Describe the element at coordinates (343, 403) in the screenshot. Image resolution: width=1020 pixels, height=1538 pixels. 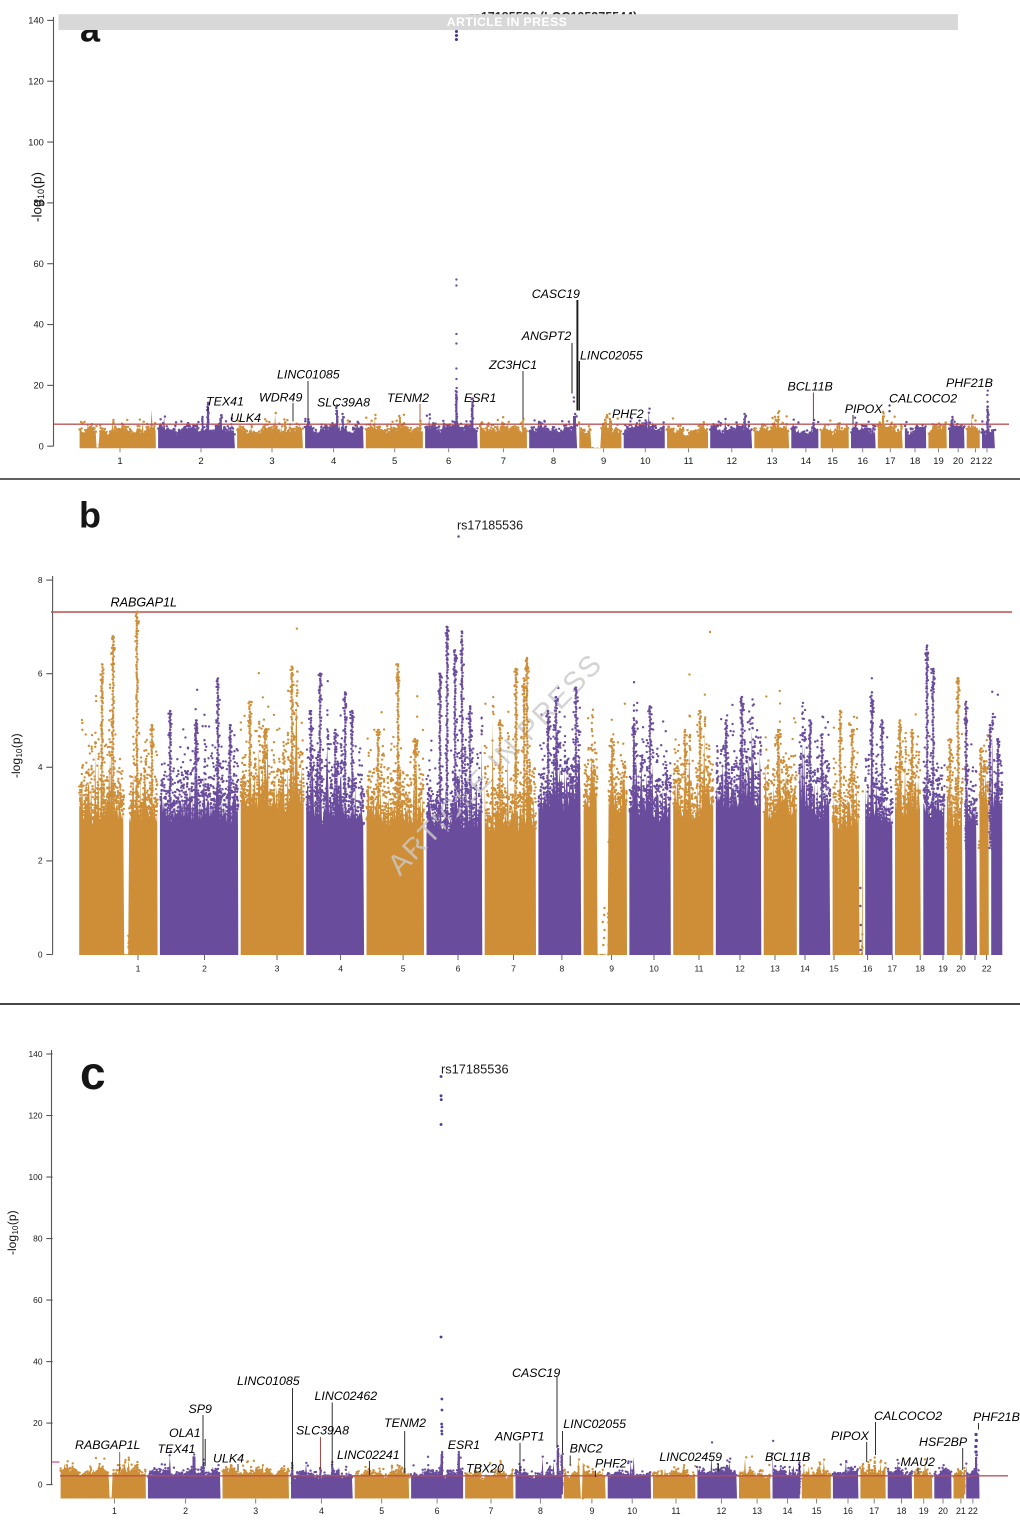
I see `svg-text: SLC39A8` at that location.